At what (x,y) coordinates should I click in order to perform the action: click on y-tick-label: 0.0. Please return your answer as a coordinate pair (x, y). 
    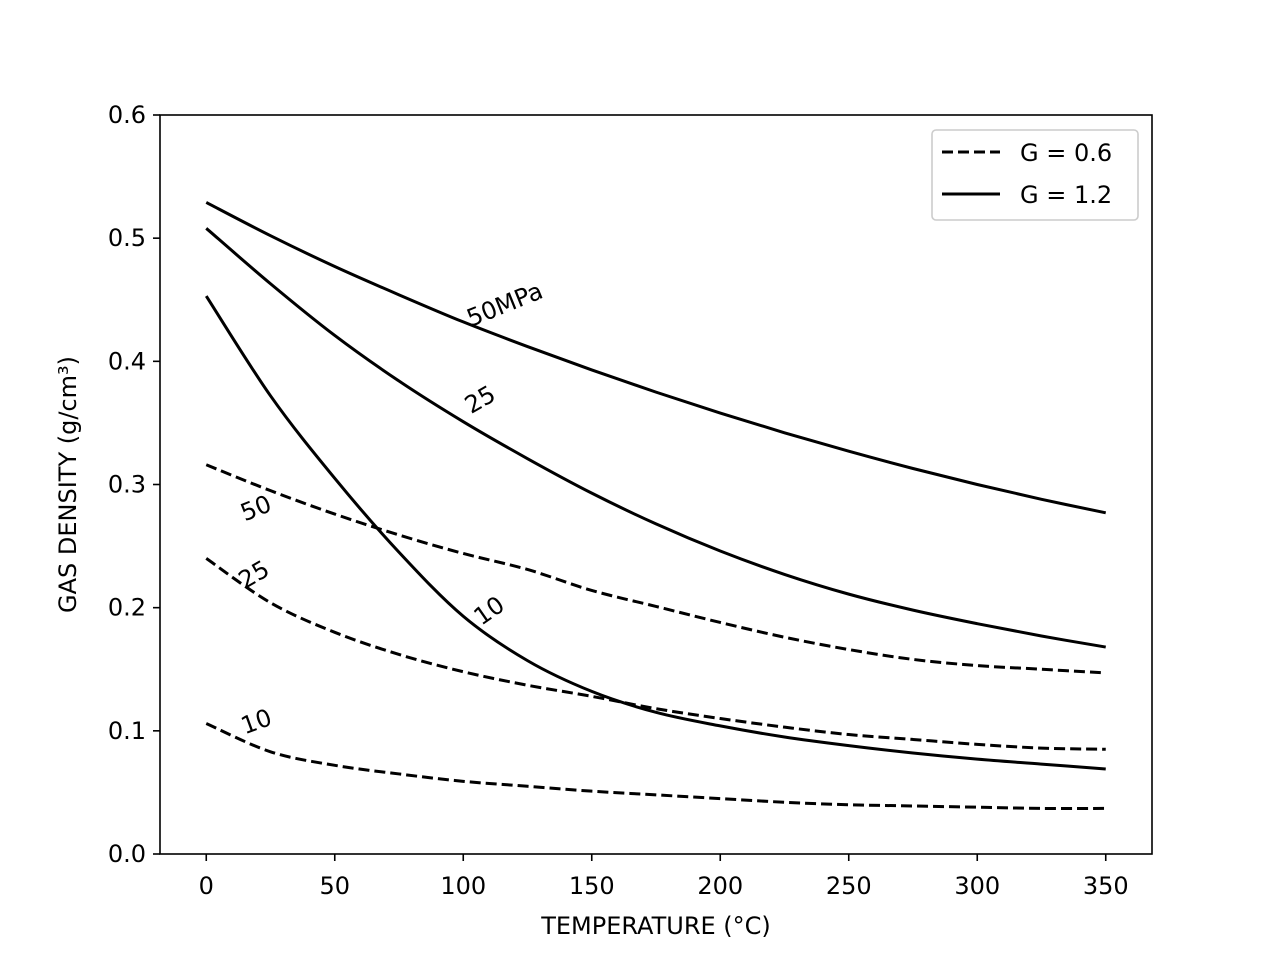
    Looking at the image, I should click on (127, 854).